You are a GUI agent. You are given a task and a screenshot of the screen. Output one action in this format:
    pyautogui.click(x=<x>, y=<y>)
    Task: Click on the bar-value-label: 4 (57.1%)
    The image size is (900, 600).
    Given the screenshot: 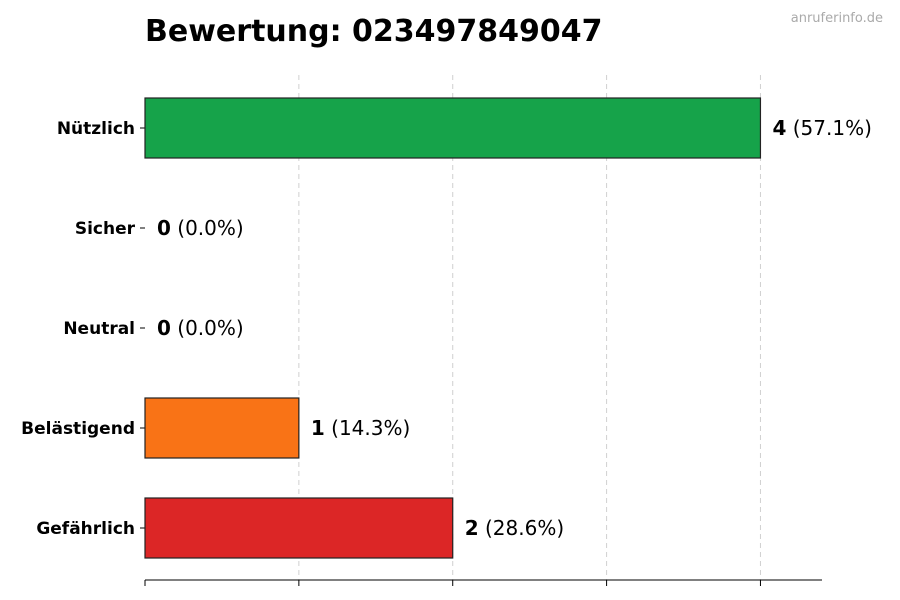 What is the action you would take?
    pyautogui.click(x=821, y=128)
    